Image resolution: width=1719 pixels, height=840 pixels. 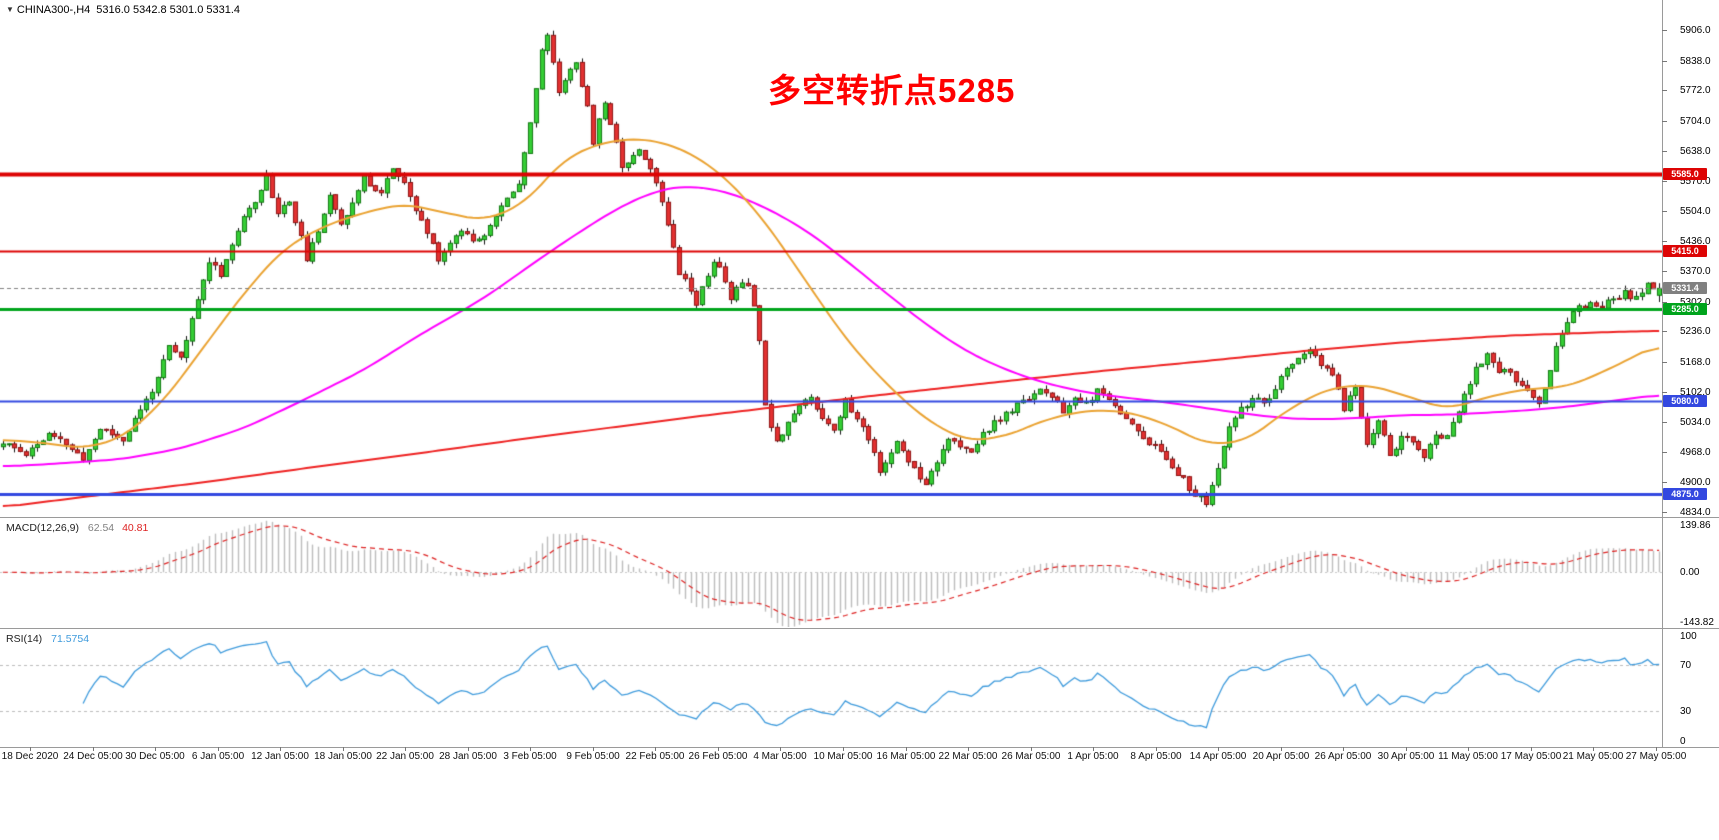 What do you see at coordinates (93, 756) in the screenshot?
I see `time-axis-label: 24 Dec 05:00` at bounding box center [93, 756].